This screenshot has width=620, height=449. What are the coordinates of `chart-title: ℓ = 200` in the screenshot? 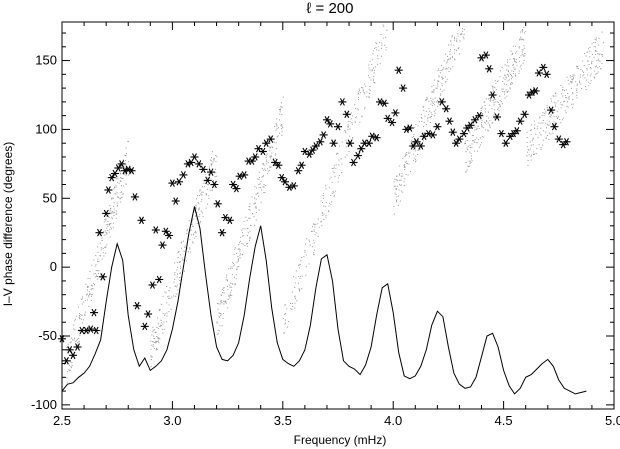 It's located at (330, 8).